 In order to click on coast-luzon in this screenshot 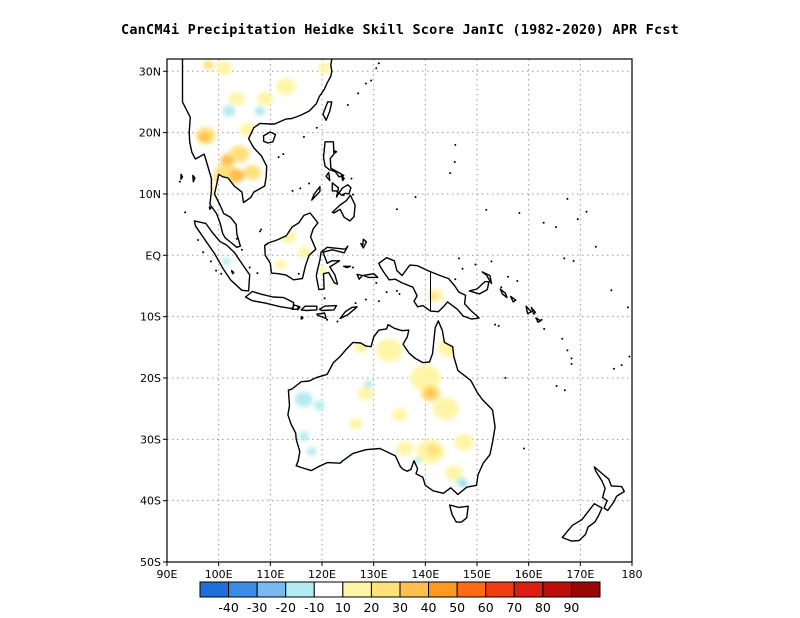, I will do `click(333, 159)`.